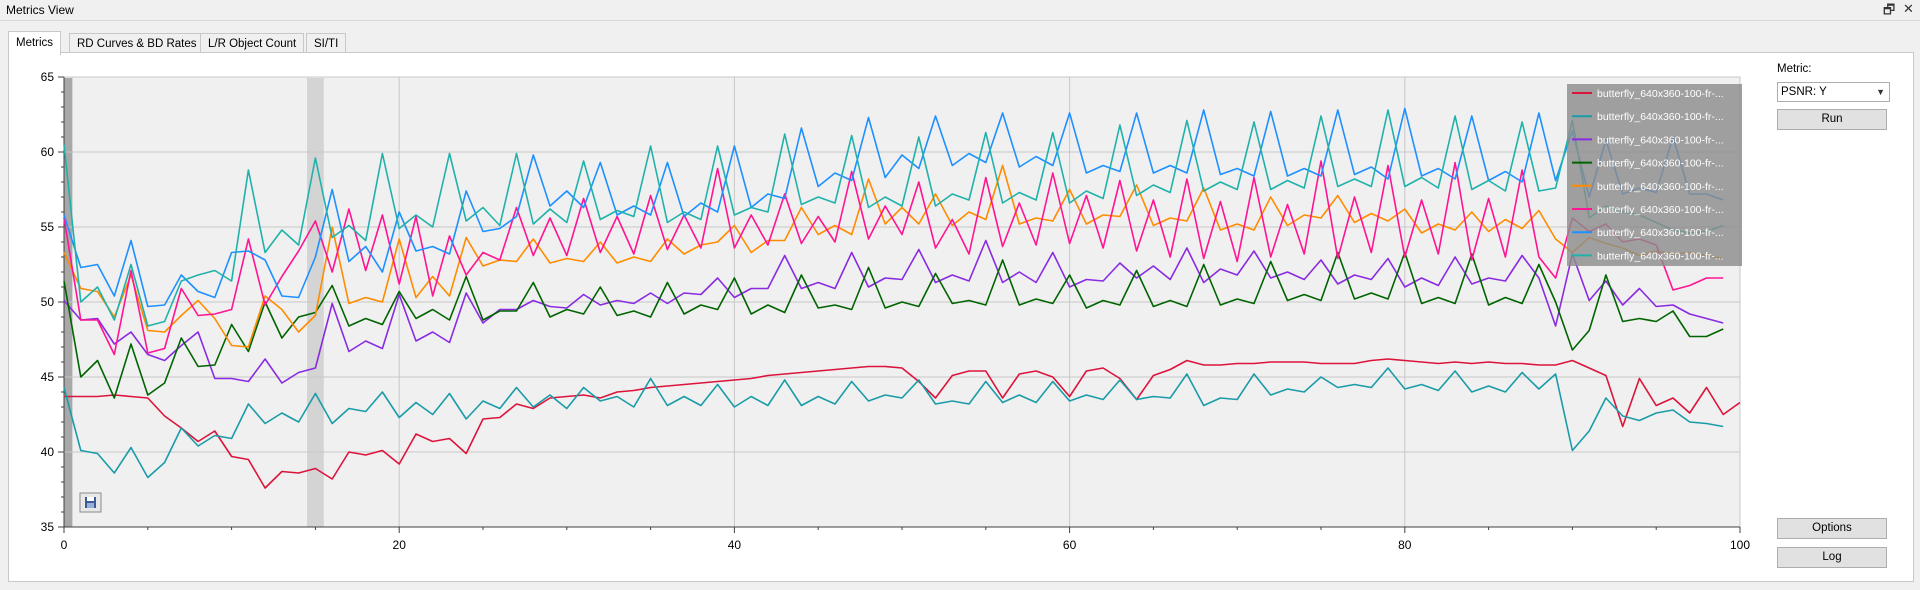 This screenshot has height=590, width=1920. What do you see at coordinates (48, 452) in the screenshot?
I see `y-tick-label: 40` at bounding box center [48, 452].